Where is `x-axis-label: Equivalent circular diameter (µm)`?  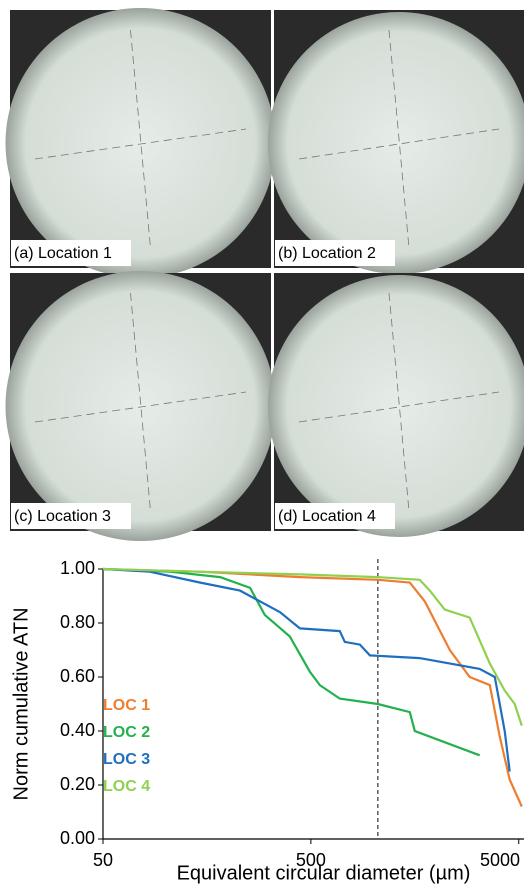 x-axis-label: Equivalent circular diameter (µm) is located at coordinates (324, 873).